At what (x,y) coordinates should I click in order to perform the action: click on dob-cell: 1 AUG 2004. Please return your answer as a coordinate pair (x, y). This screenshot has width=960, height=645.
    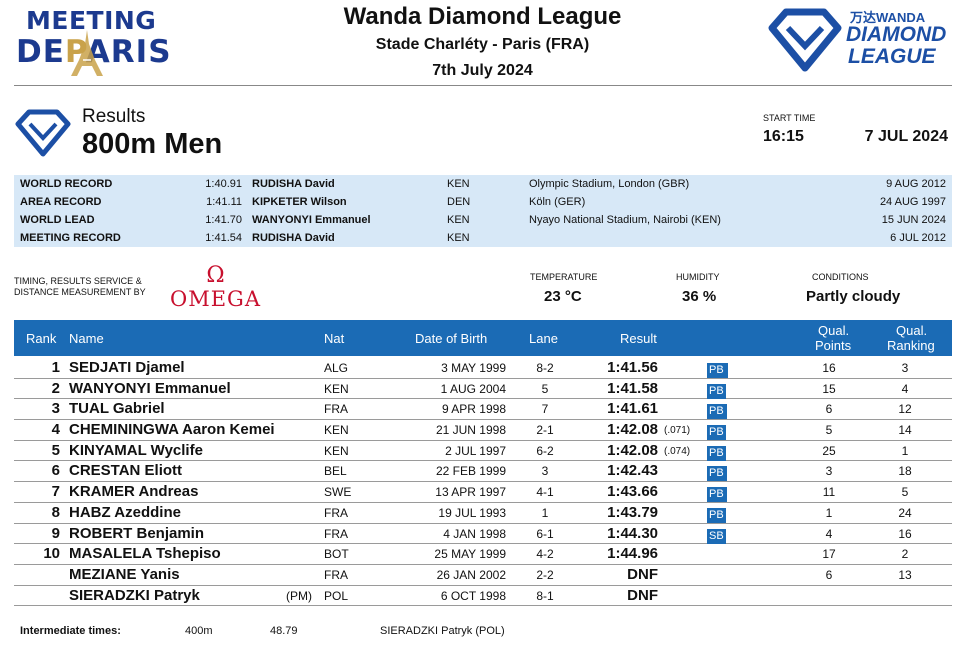
    Looking at the image, I should click on (473, 388).